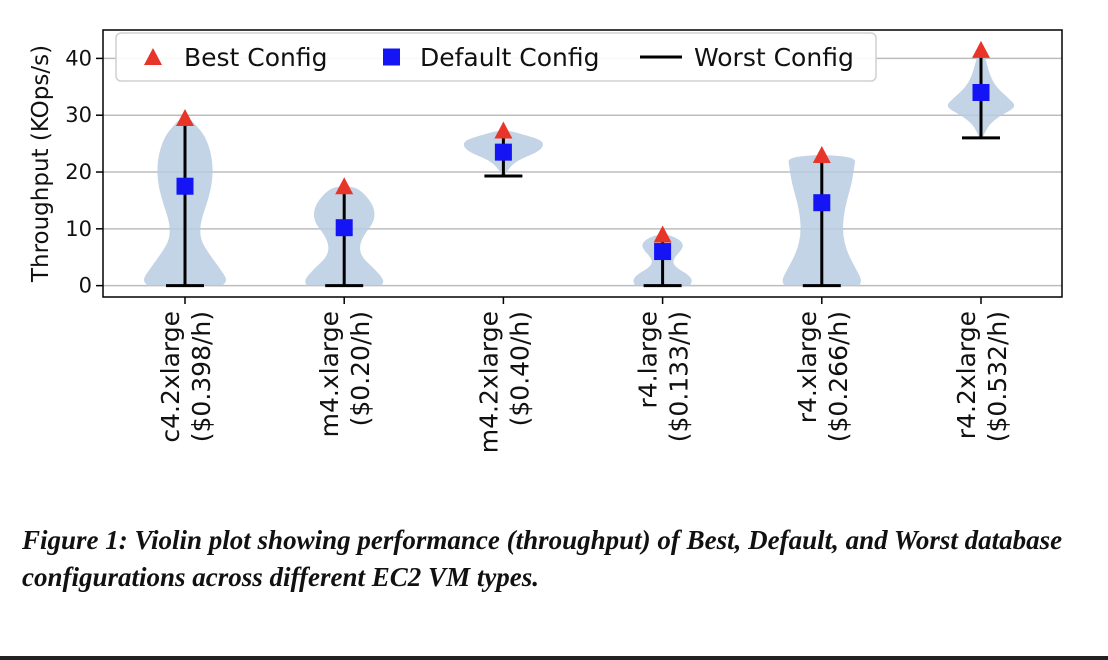 Image resolution: width=1108 pixels, height=660 pixels. What do you see at coordinates (78, 115) in the screenshot?
I see `y-tick-label: 30` at bounding box center [78, 115].